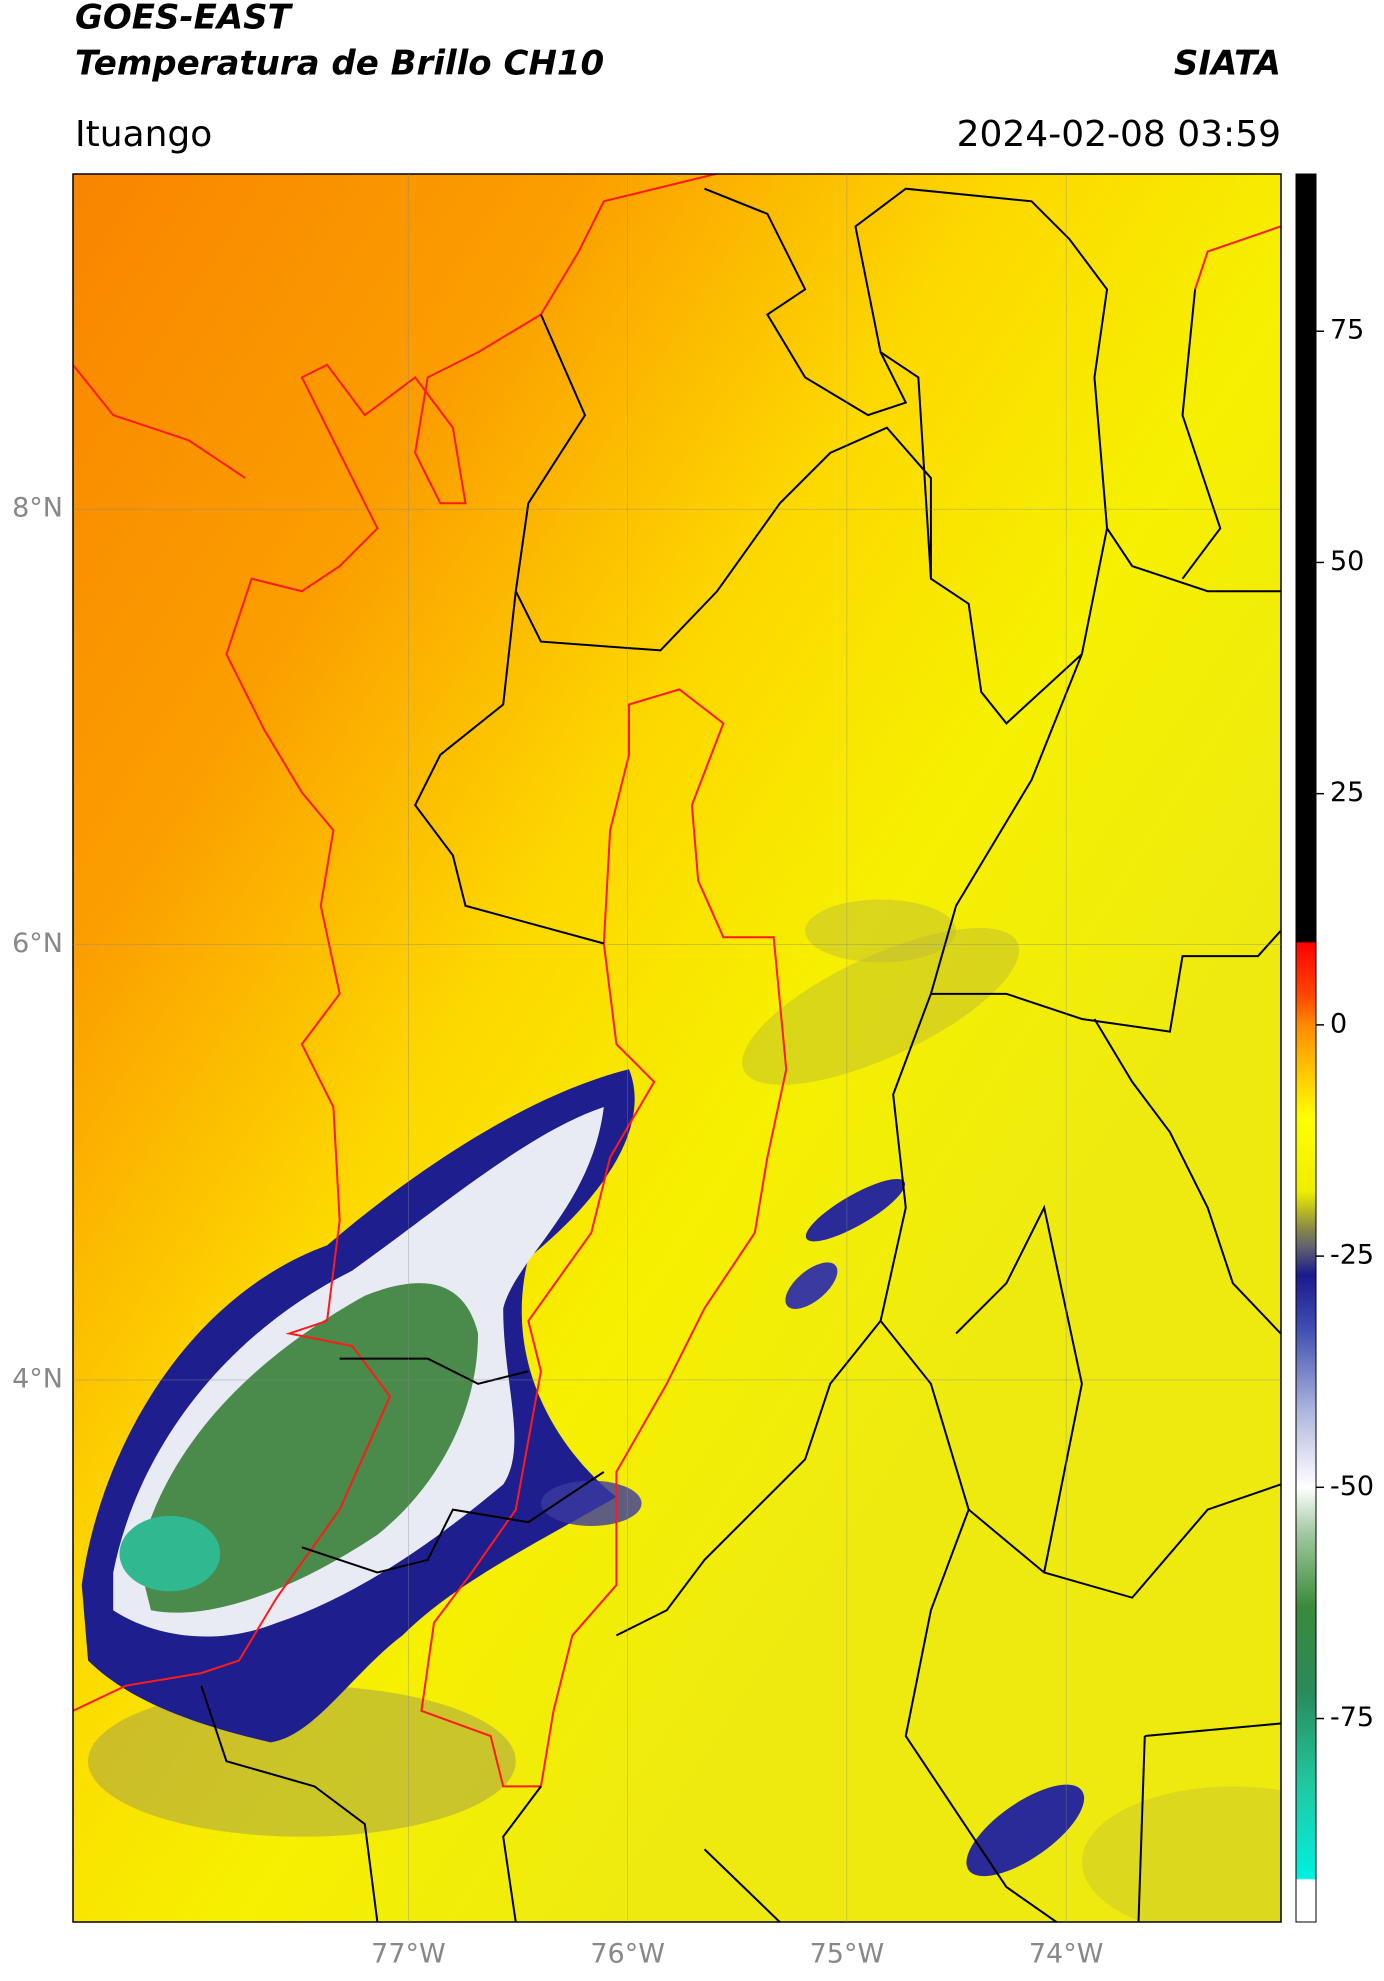 This screenshot has width=1384, height=1981. Describe the element at coordinates (37, 508) in the screenshot. I see `y-tick-label: 8°N` at that location.